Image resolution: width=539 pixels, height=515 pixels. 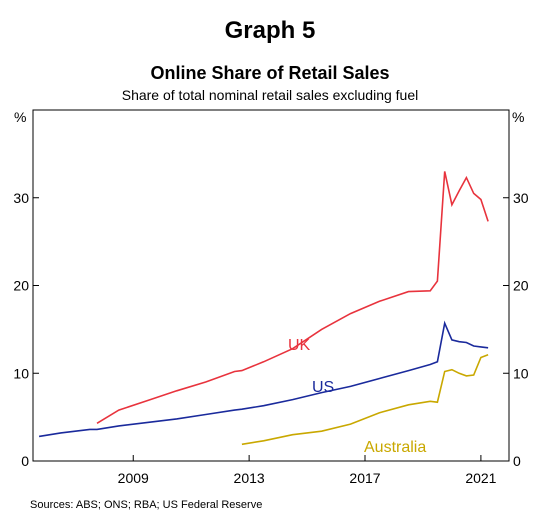 What do you see at coordinates (25, 461) in the screenshot?
I see `y-tick-label: 0` at bounding box center [25, 461].